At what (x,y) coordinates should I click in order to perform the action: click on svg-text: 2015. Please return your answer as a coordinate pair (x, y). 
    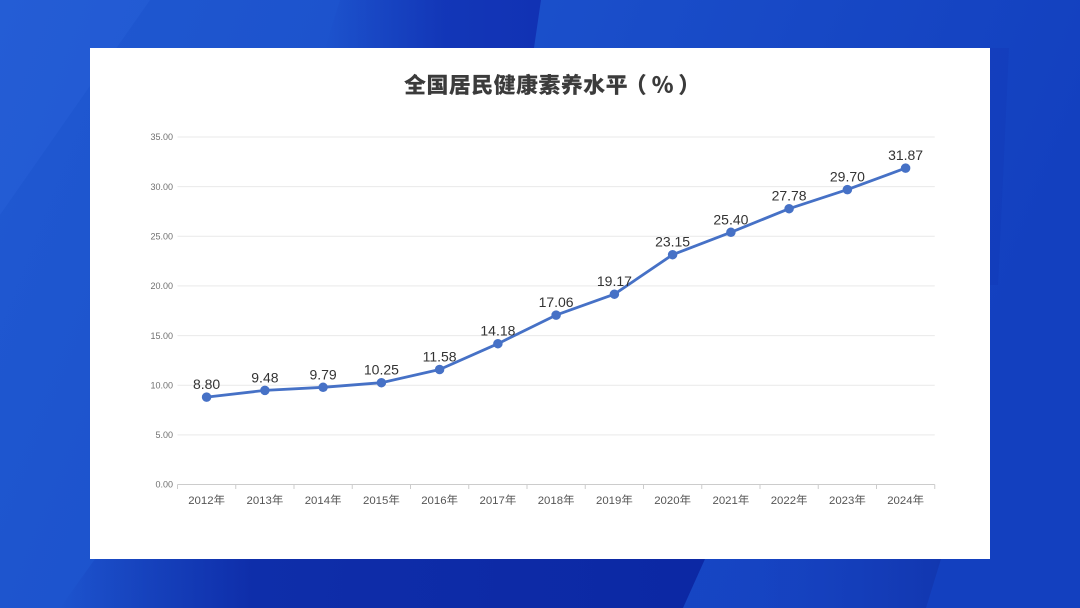
    Looking at the image, I should click on (375, 501).